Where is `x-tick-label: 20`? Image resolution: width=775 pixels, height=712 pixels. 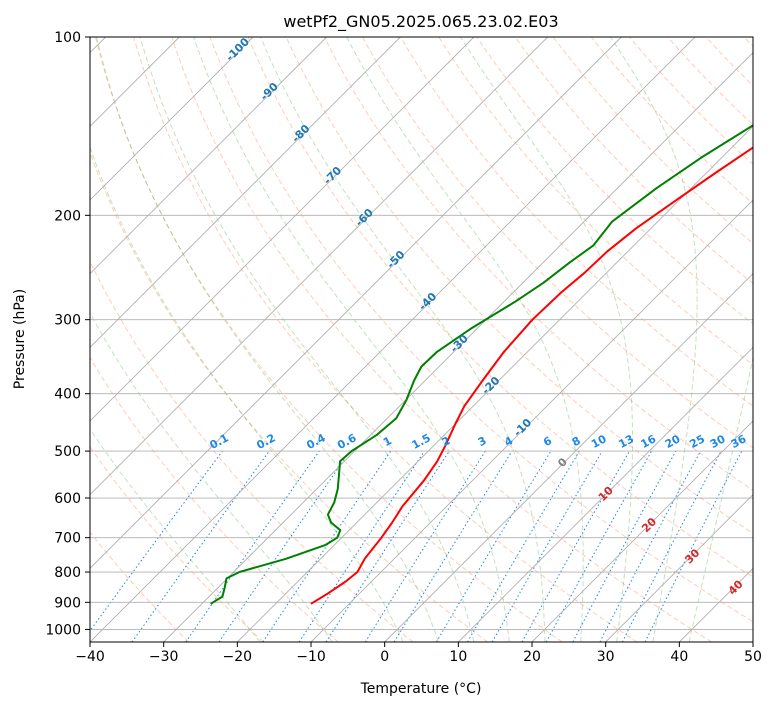 x-tick-label: 20 is located at coordinates (532, 657).